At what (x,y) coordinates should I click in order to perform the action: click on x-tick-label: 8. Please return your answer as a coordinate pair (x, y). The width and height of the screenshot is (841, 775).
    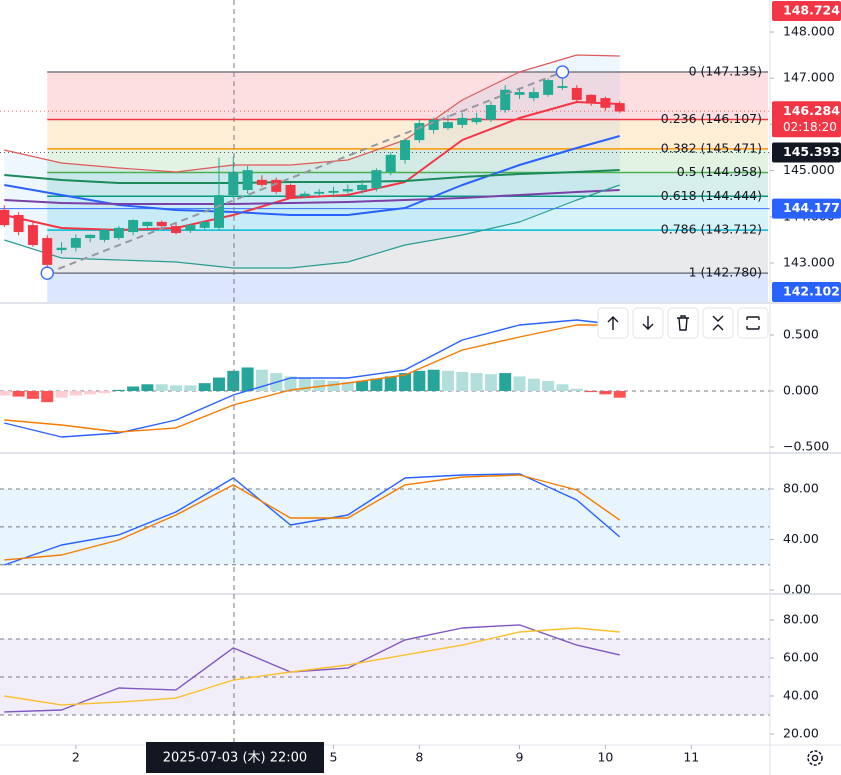
    Looking at the image, I should click on (419, 757).